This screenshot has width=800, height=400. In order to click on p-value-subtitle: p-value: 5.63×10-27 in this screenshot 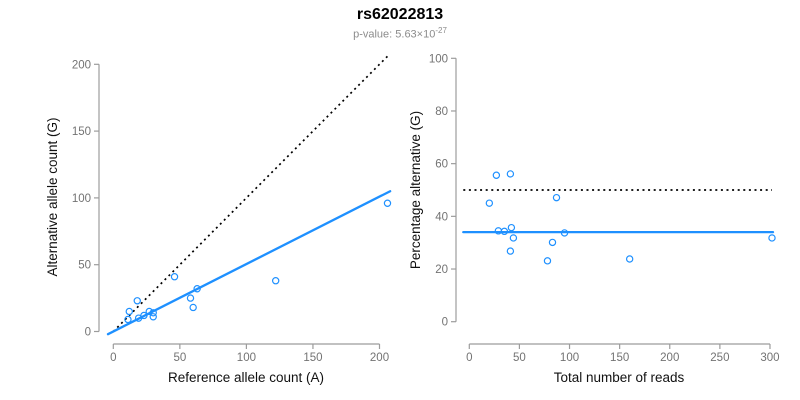, I will do `click(400, 33)`.